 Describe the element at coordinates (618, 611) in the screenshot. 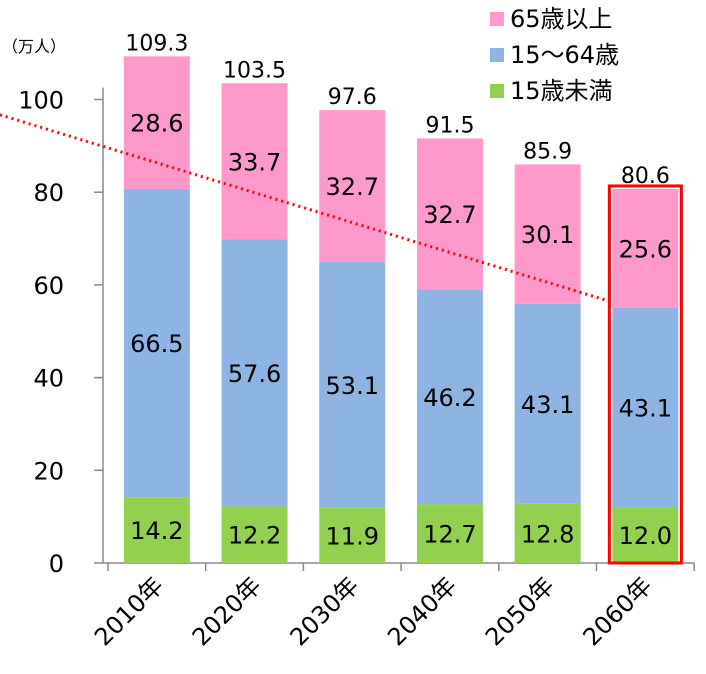

I see `x-tick-label: 2060年` at that location.